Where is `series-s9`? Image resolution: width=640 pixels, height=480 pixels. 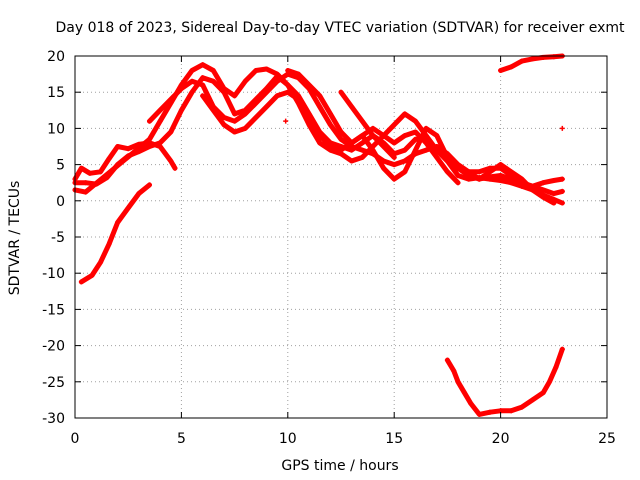 series-s9 is located at coordinates (504, 381).